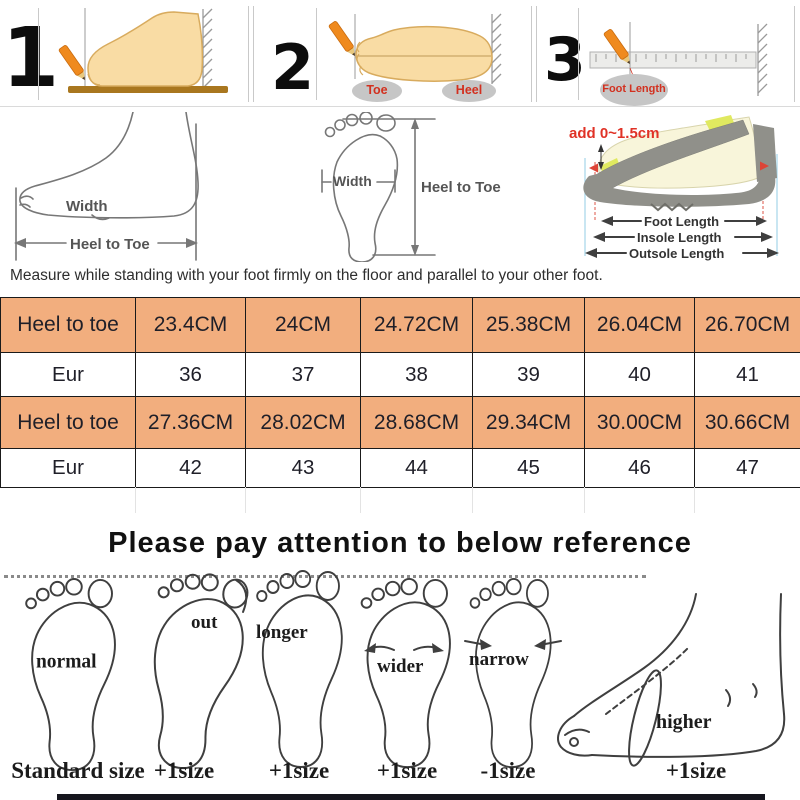 This screenshot has width=800, height=800. I want to click on size-advice-narrow: -1size, so click(508, 770).